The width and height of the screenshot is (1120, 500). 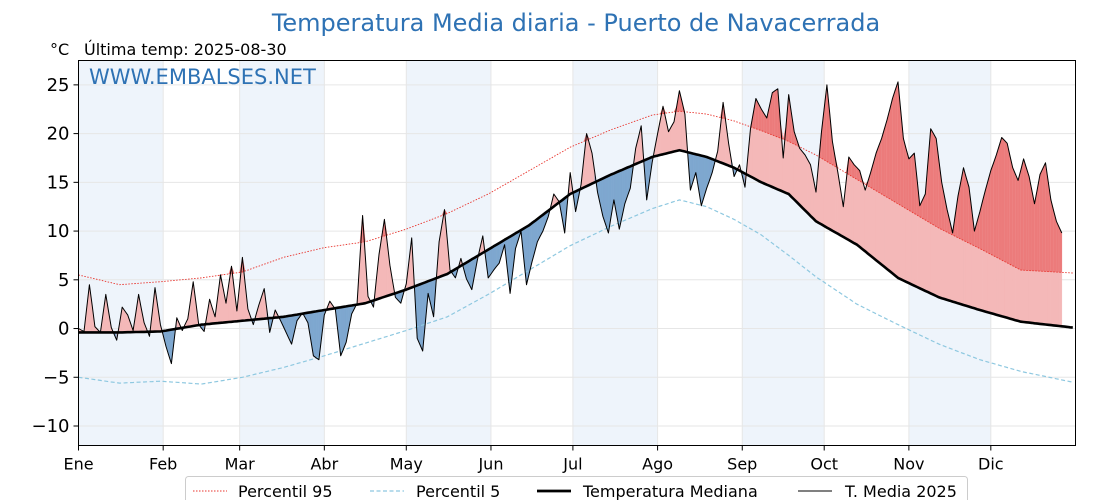 I want to click on x-tick-label: Jul, so click(x=572, y=464).